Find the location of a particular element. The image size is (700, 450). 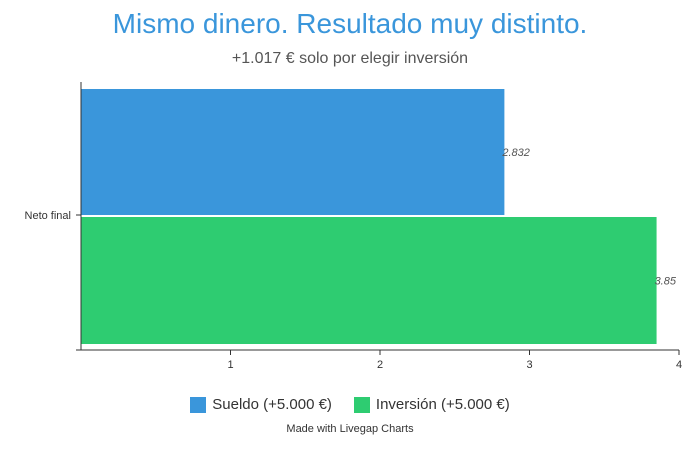

legend-swatch-sueldo is located at coordinates (198, 404).